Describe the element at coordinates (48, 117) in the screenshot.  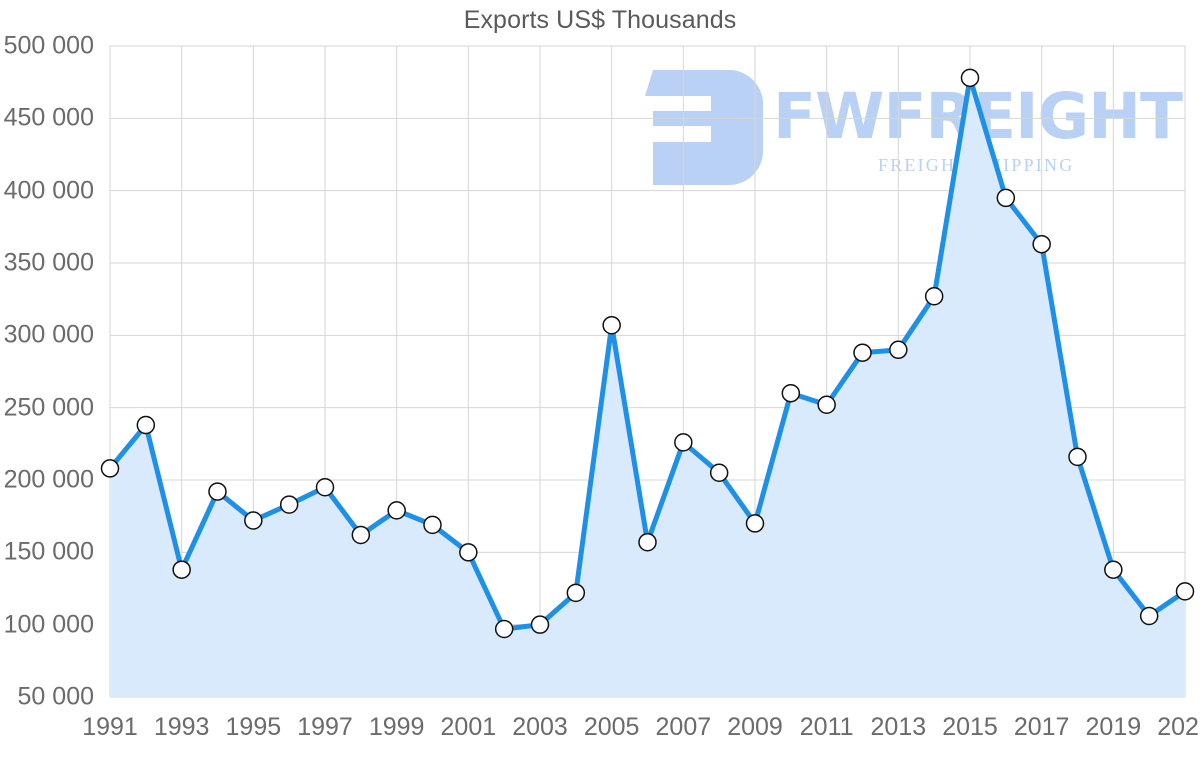
I see `y-axis-tick-label: 450 000` at that location.